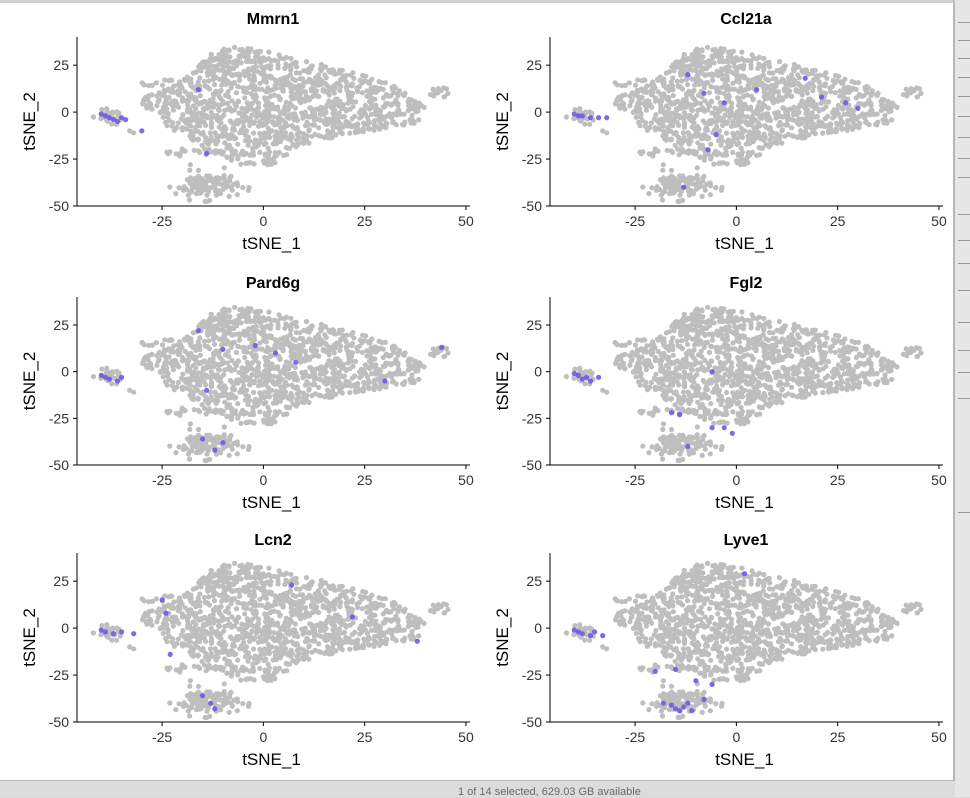 The width and height of the screenshot is (970, 798). What do you see at coordinates (736, 221) in the screenshot?
I see `x-tick-label: 0` at bounding box center [736, 221].